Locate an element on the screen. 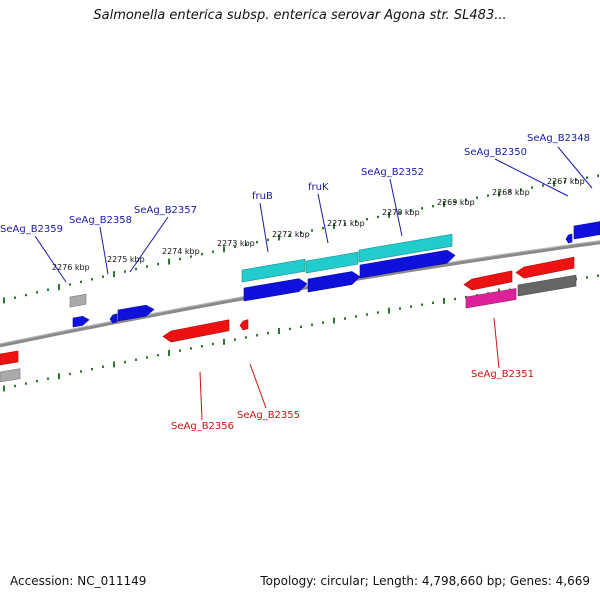 The image size is (600, 600). forward-gene-label: SeAg_B2359 is located at coordinates (31, 229).